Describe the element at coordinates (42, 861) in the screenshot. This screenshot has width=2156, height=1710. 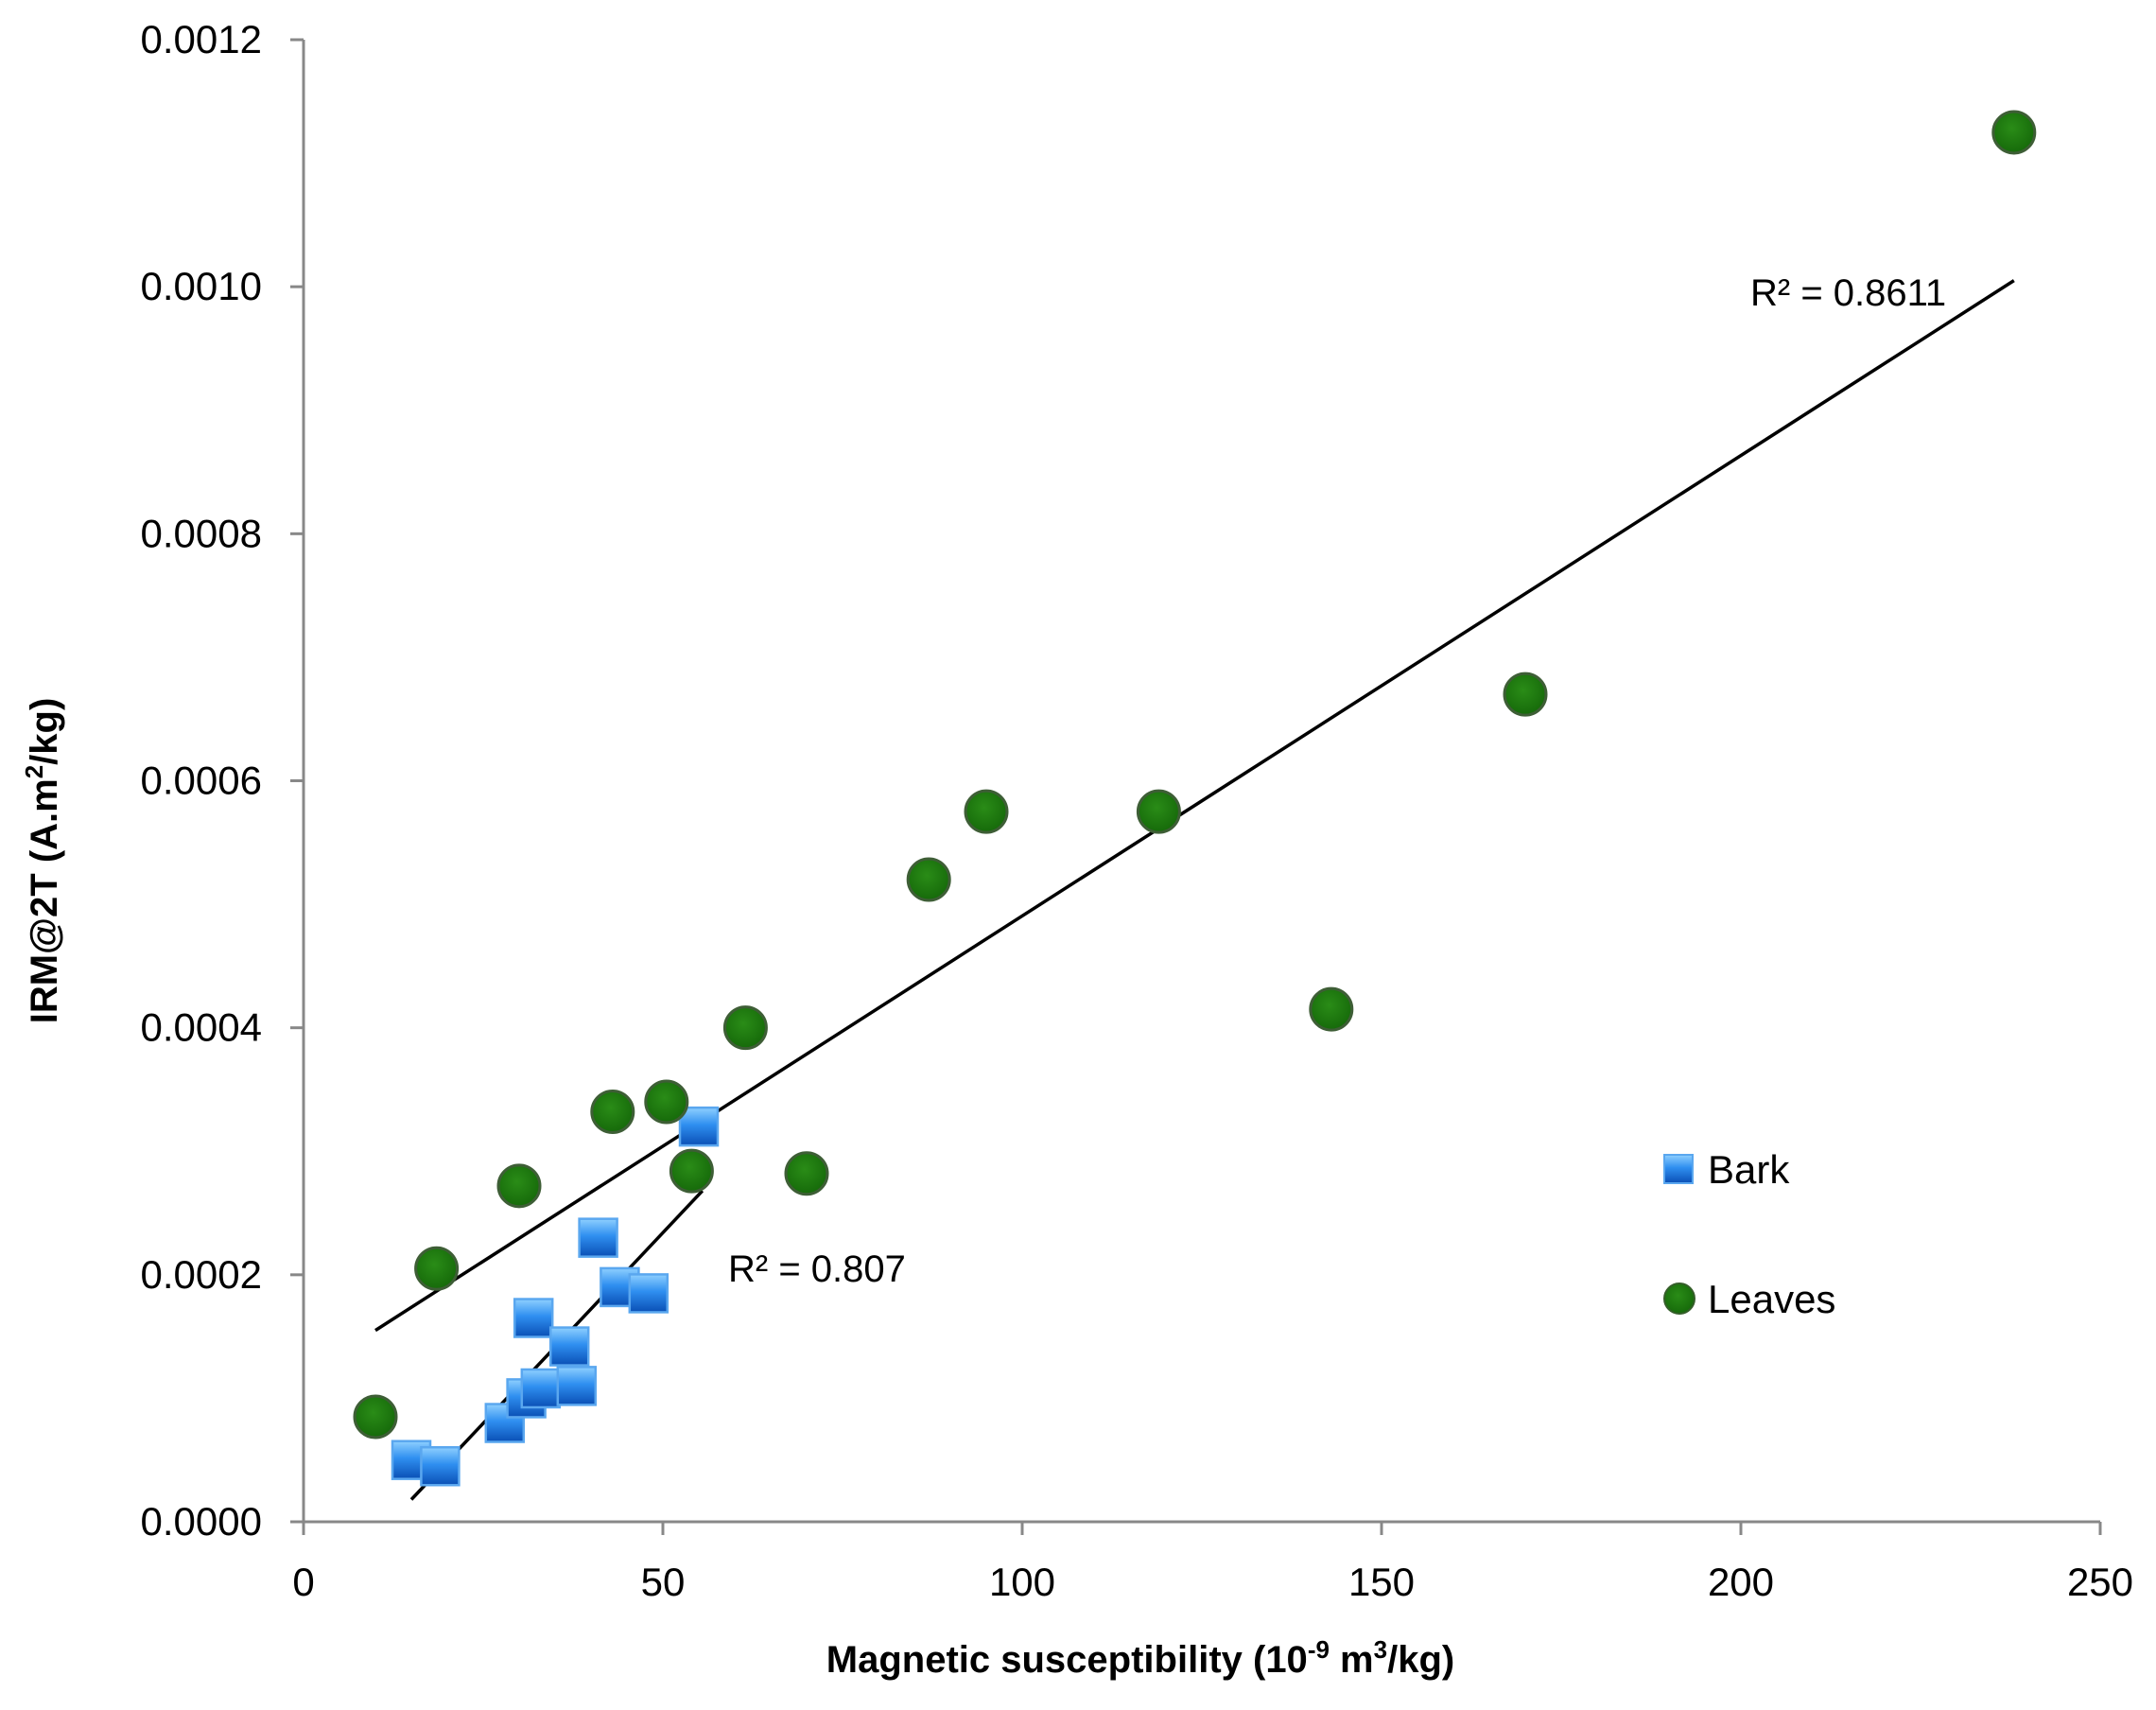
I see `y-axis-title: IRM@2T (A.m2/kg)` at that location.